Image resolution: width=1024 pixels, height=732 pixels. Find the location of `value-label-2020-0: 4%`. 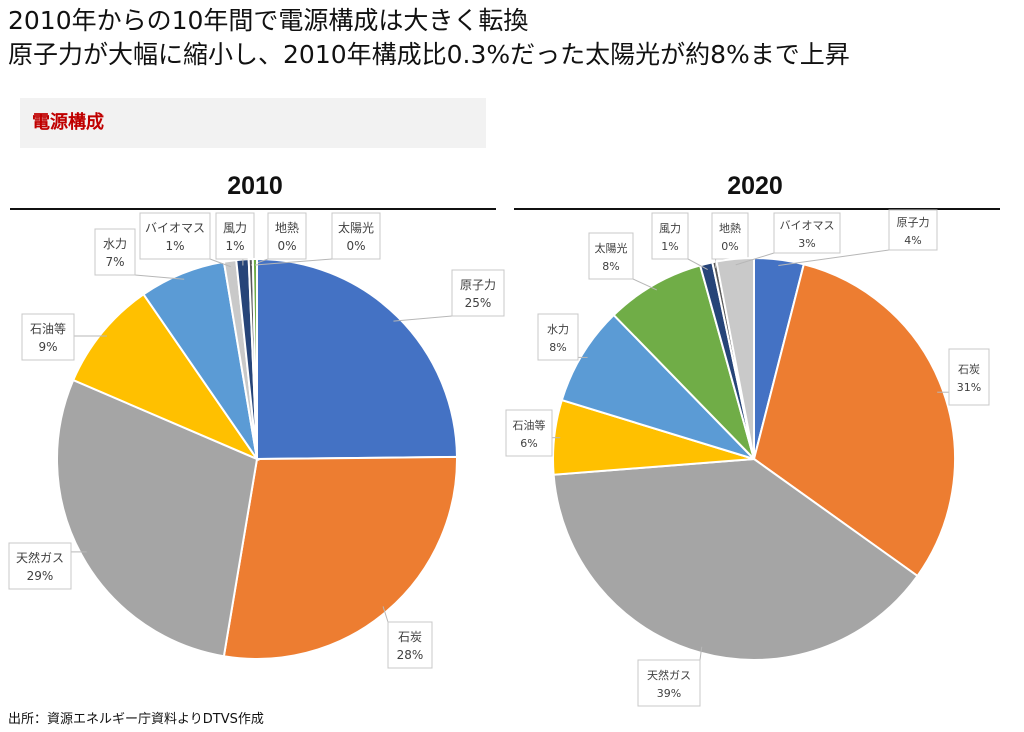

value-label-2020-0: 4% is located at coordinates (912, 240).